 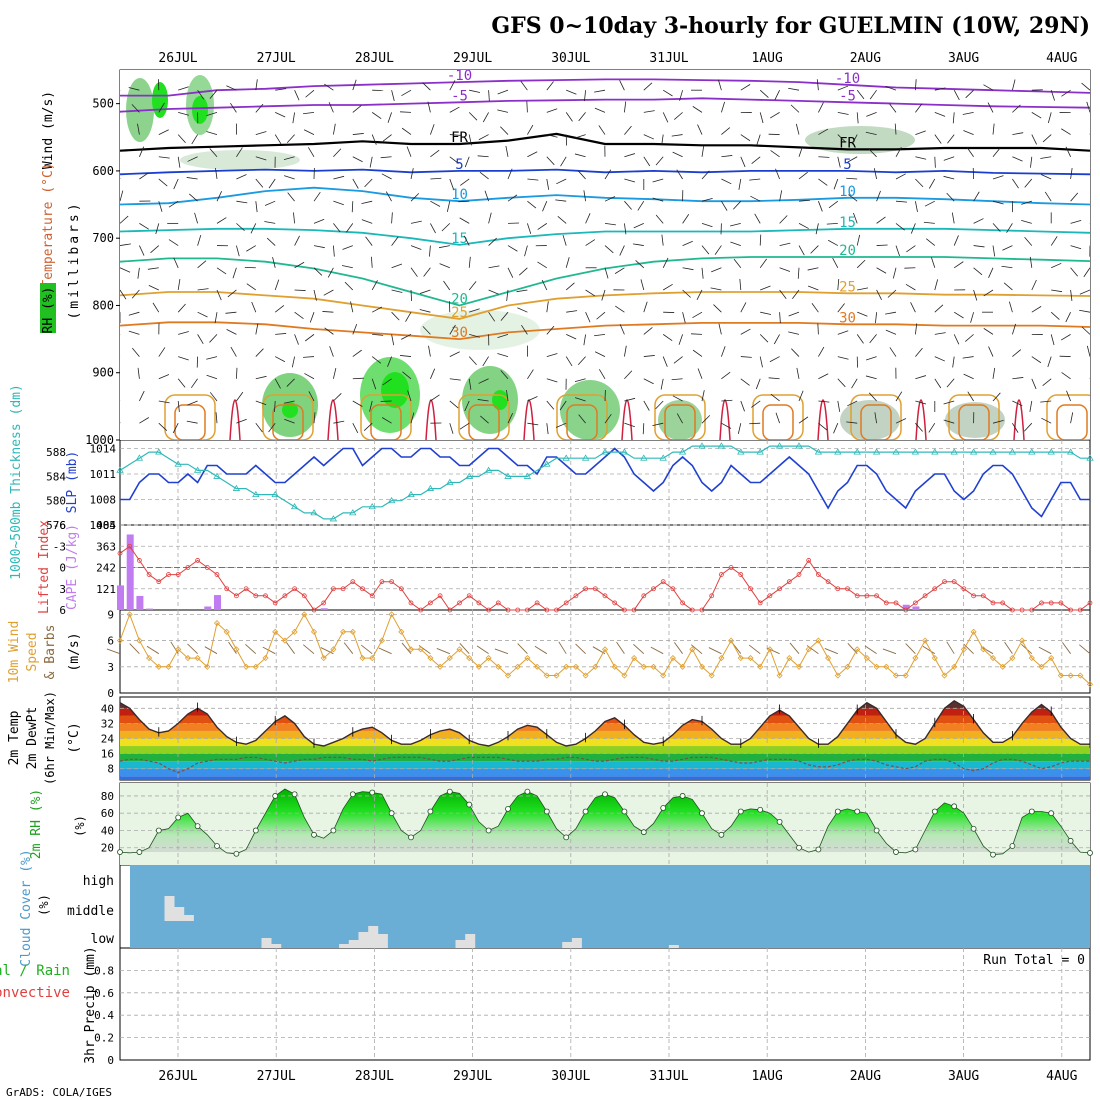 What do you see at coordinates (44, 482) in the screenshot?
I see `slp-thickness-ylabel: 1000~500mb Thickness (dm) SLP (mb)` at bounding box center [44, 482].